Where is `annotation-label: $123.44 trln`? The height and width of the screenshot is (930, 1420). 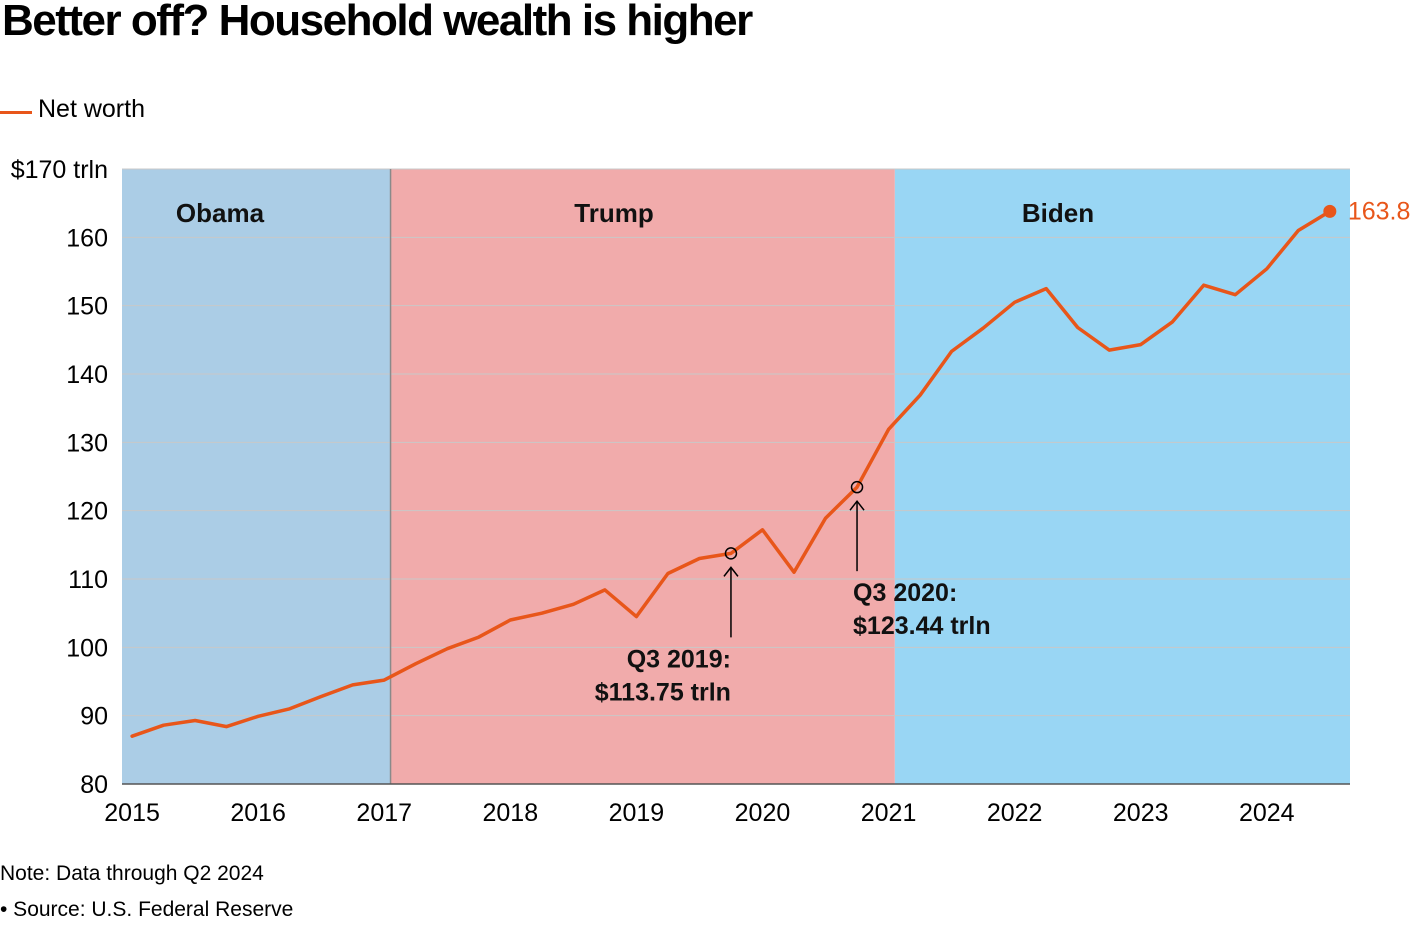
annotation-label: $123.44 trln is located at coordinates (922, 626).